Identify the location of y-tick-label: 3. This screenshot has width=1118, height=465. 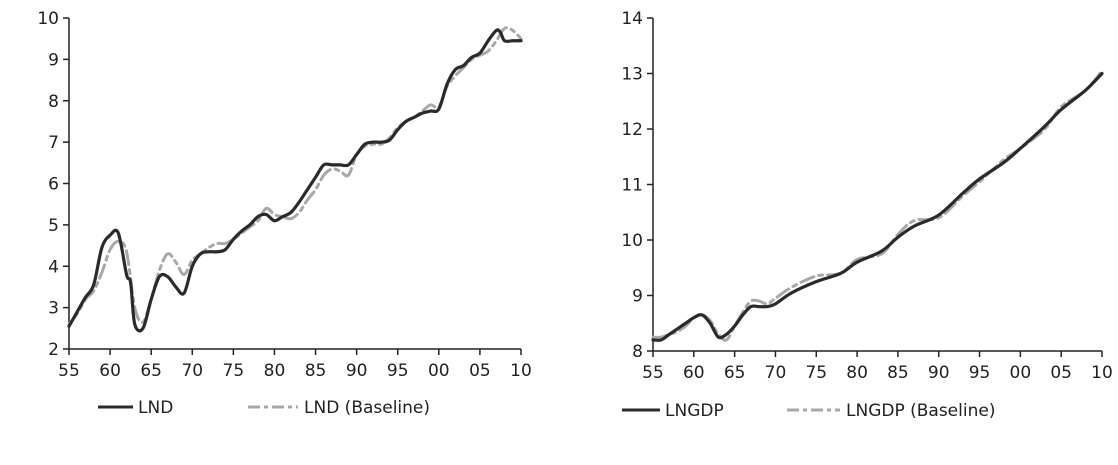
(53, 309).